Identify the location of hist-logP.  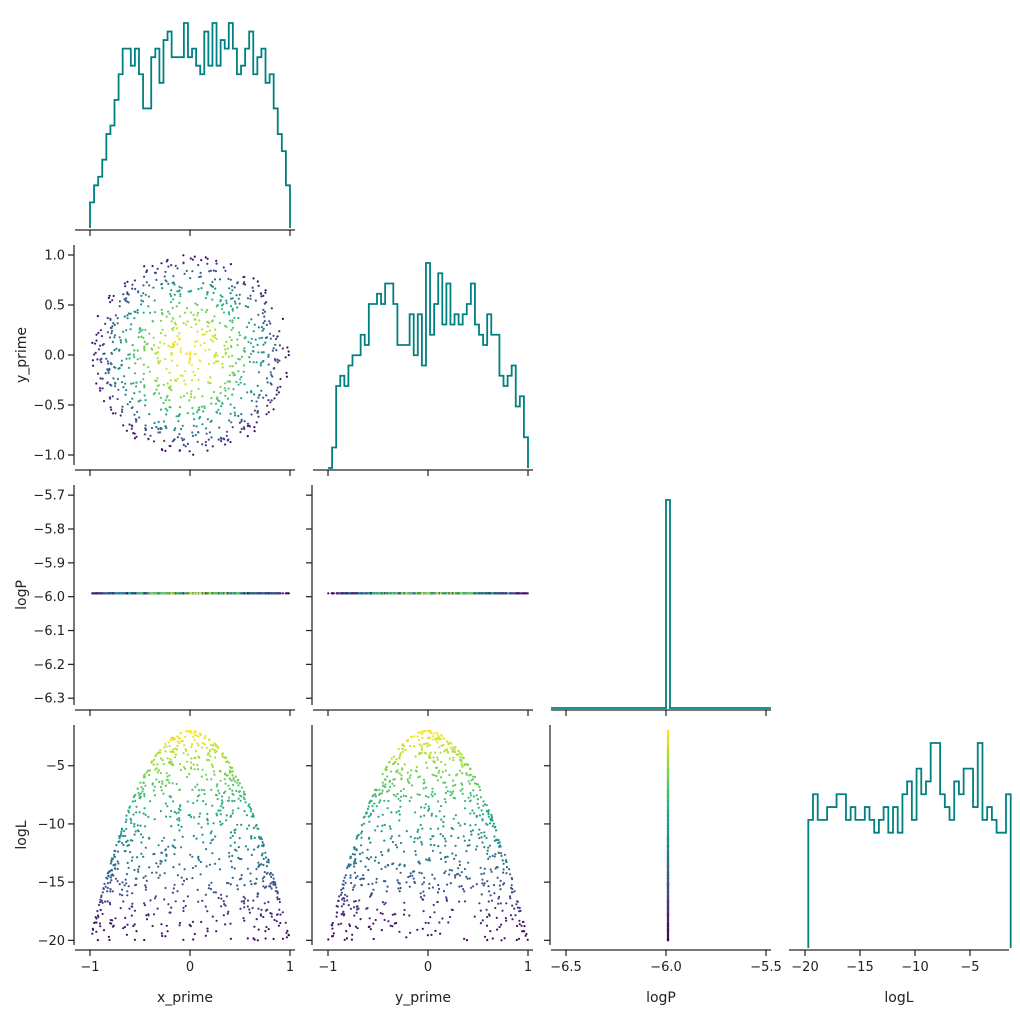
(661, 604).